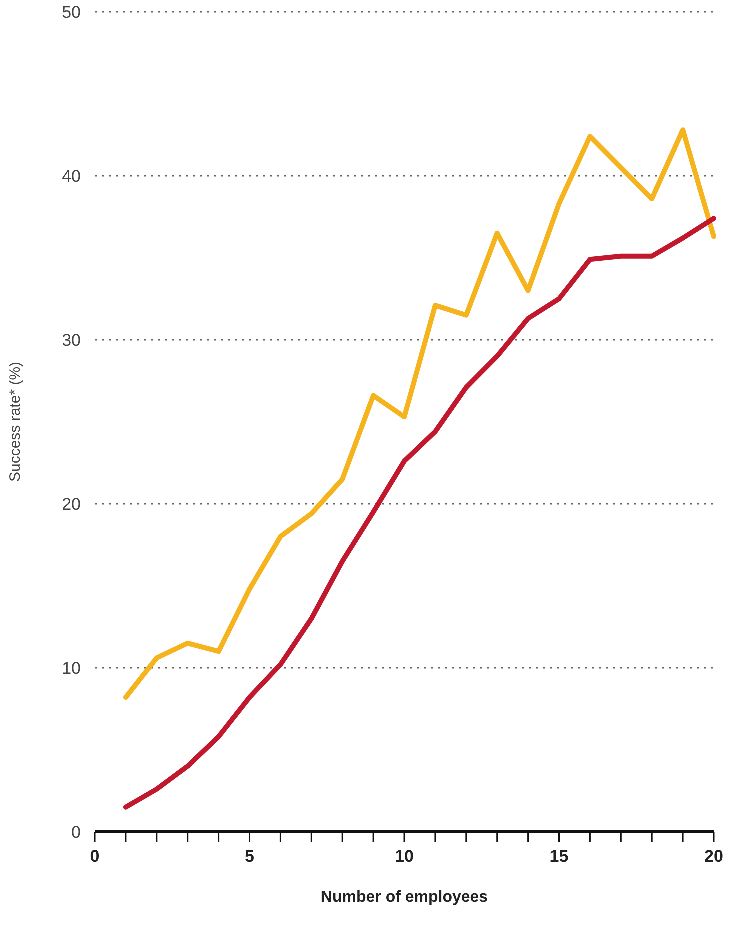 The width and height of the screenshot is (737, 932). What do you see at coordinates (404, 856) in the screenshot?
I see `x-tick-label: 10` at bounding box center [404, 856].